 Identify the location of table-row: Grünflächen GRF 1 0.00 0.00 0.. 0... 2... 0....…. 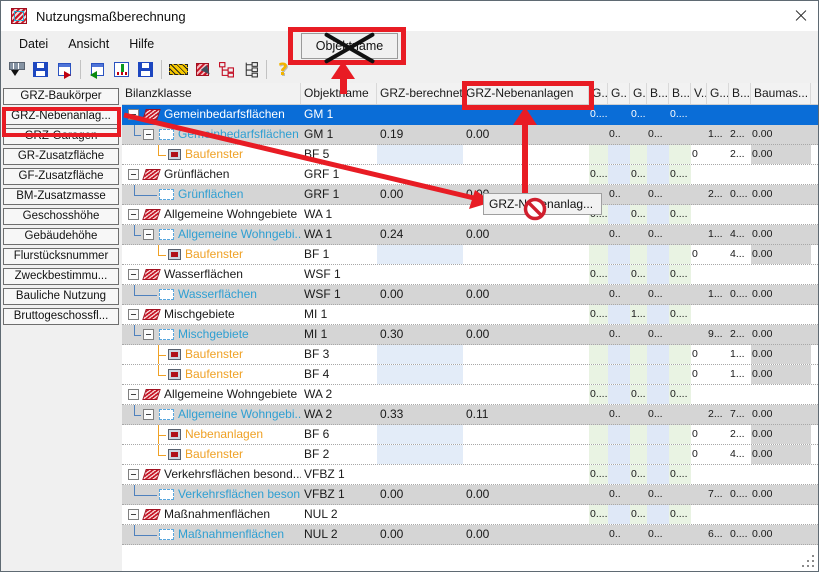
(470, 195).